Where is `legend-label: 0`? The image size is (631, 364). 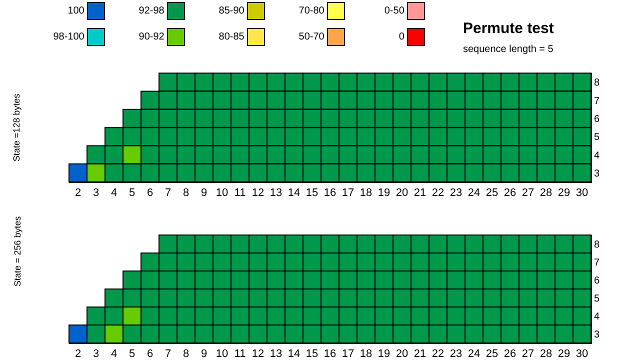
legend-label: 0 is located at coordinates (401, 37).